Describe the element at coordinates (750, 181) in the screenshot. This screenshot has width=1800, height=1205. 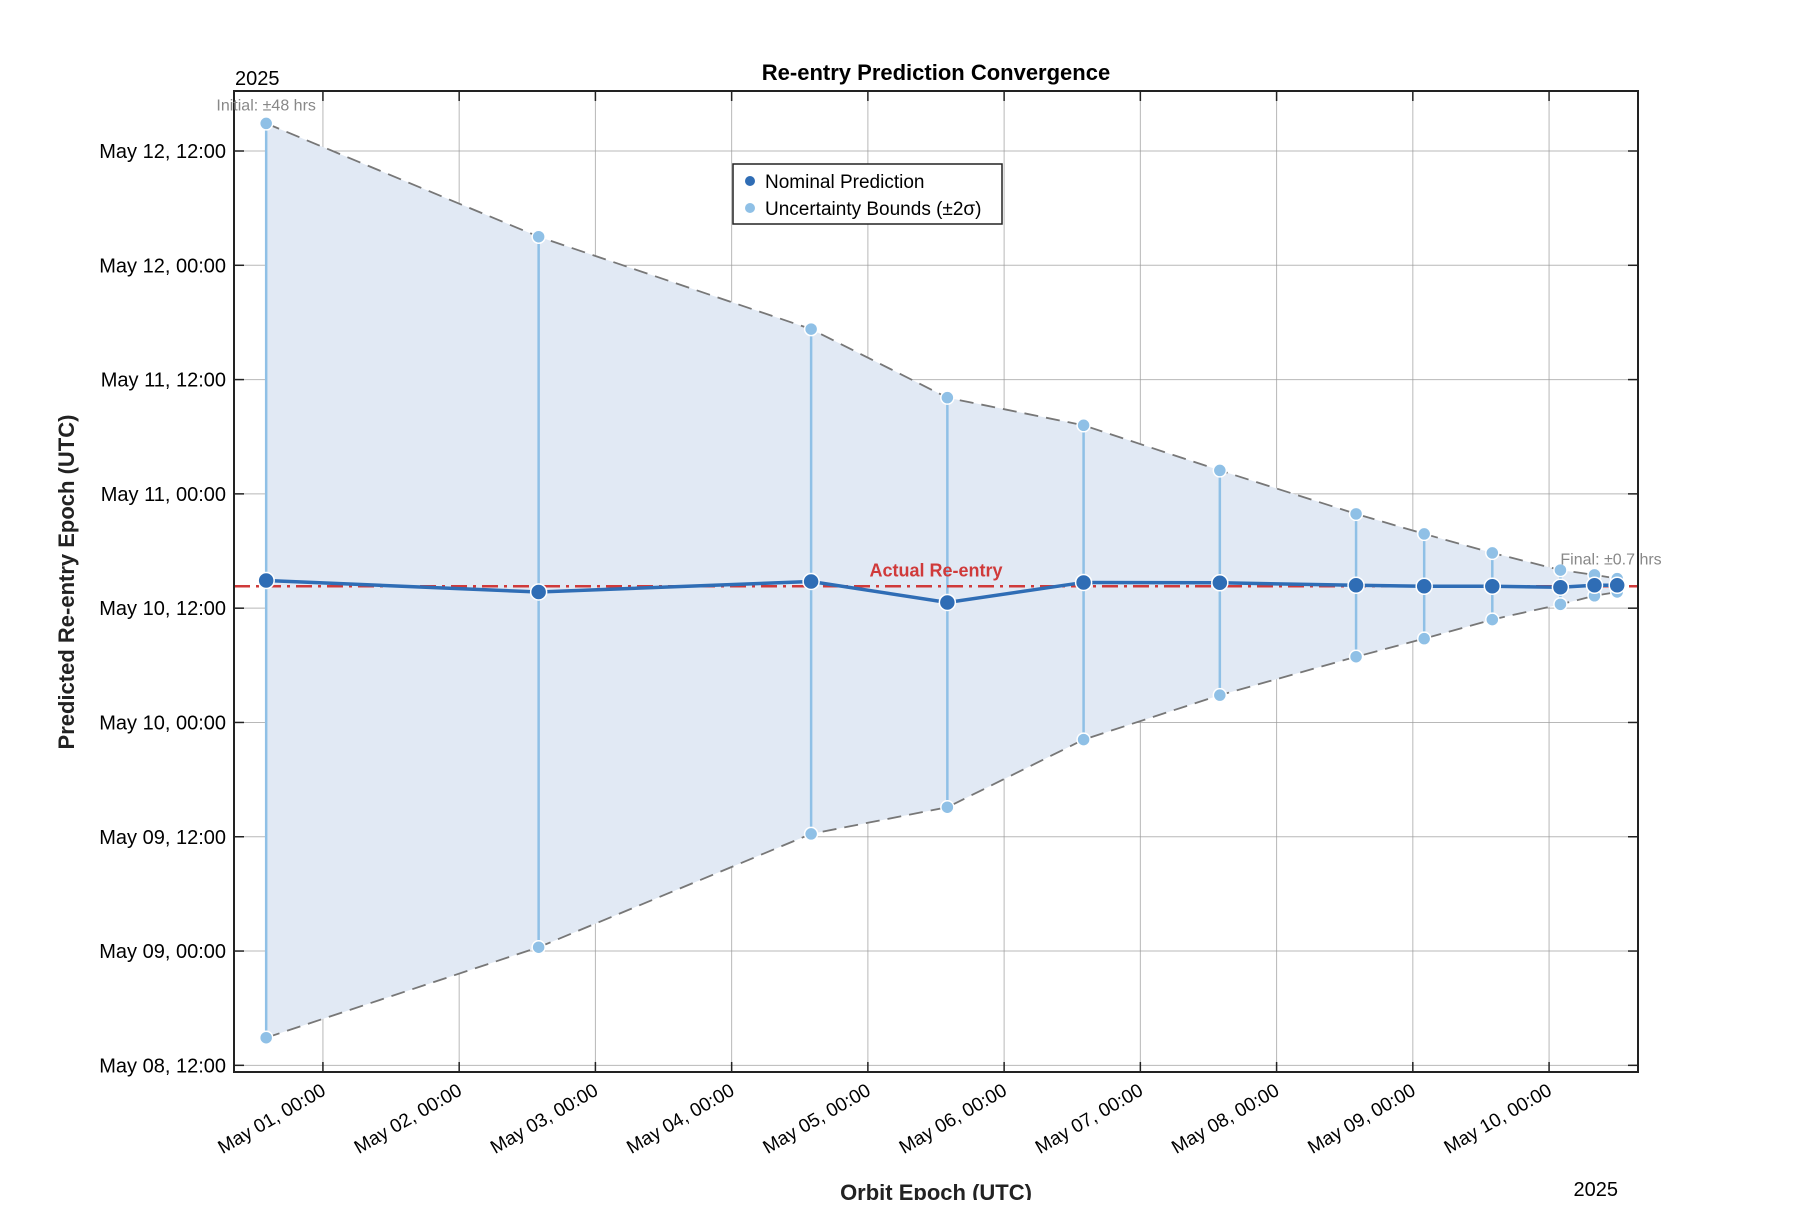
I see `legend-marker-nominal` at that location.